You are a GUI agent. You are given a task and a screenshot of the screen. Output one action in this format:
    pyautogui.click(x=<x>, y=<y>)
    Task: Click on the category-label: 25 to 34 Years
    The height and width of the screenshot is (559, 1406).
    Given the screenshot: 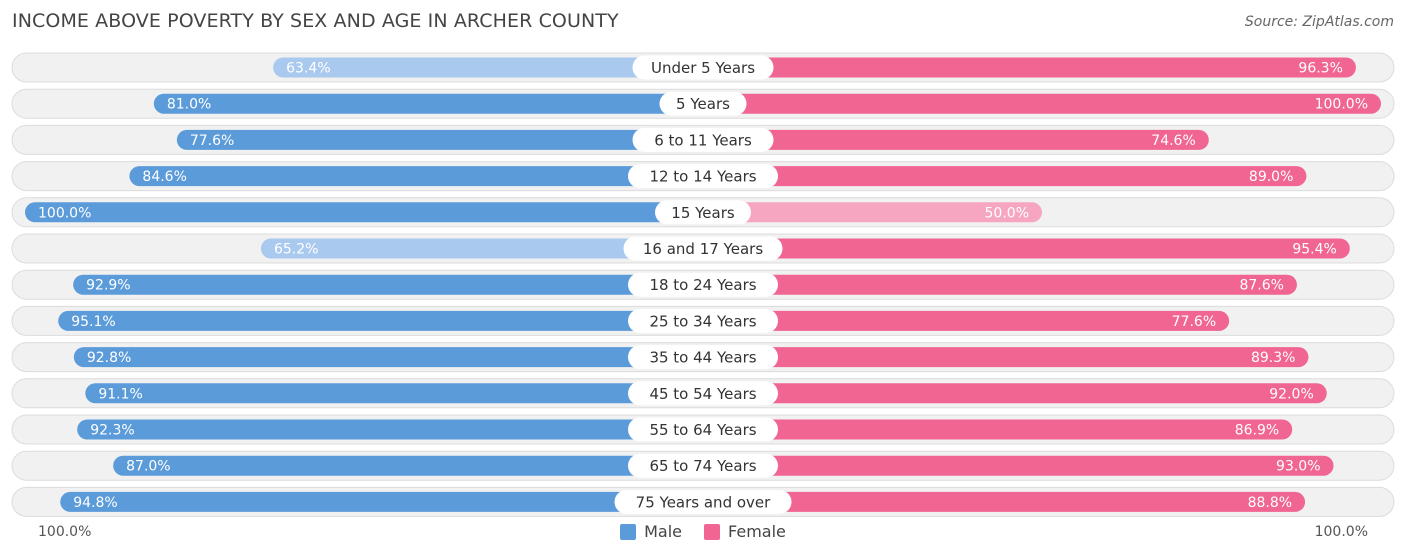 What is the action you would take?
    pyautogui.click(x=702, y=321)
    